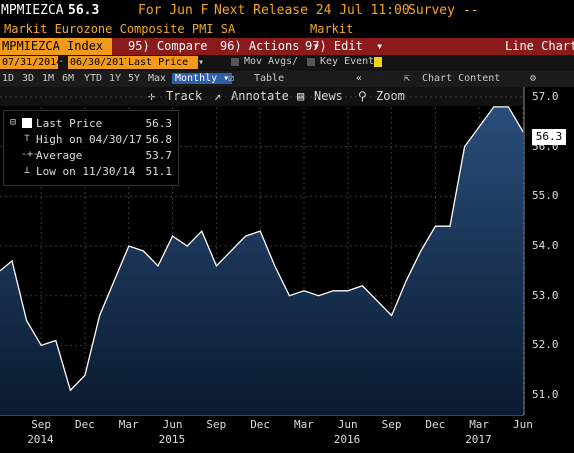 This screenshot has height=453, width=574. What do you see at coordinates (334, 46) in the screenshot?
I see `edit-label: 97) Edit` at bounding box center [334, 46].